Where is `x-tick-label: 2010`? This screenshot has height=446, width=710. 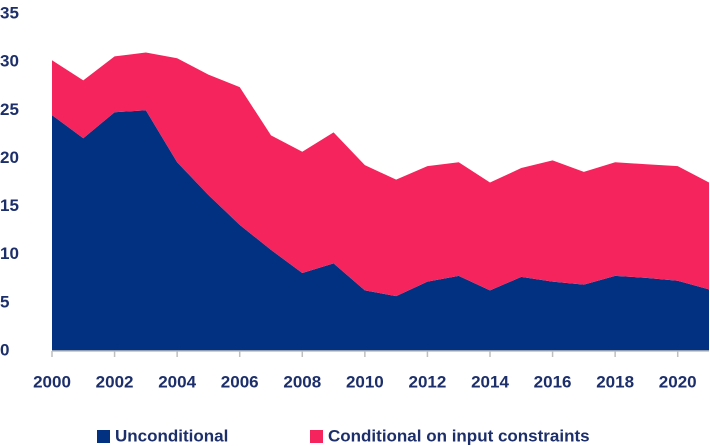 x-tick-label: 2010 is located at coordinates (365, 381).